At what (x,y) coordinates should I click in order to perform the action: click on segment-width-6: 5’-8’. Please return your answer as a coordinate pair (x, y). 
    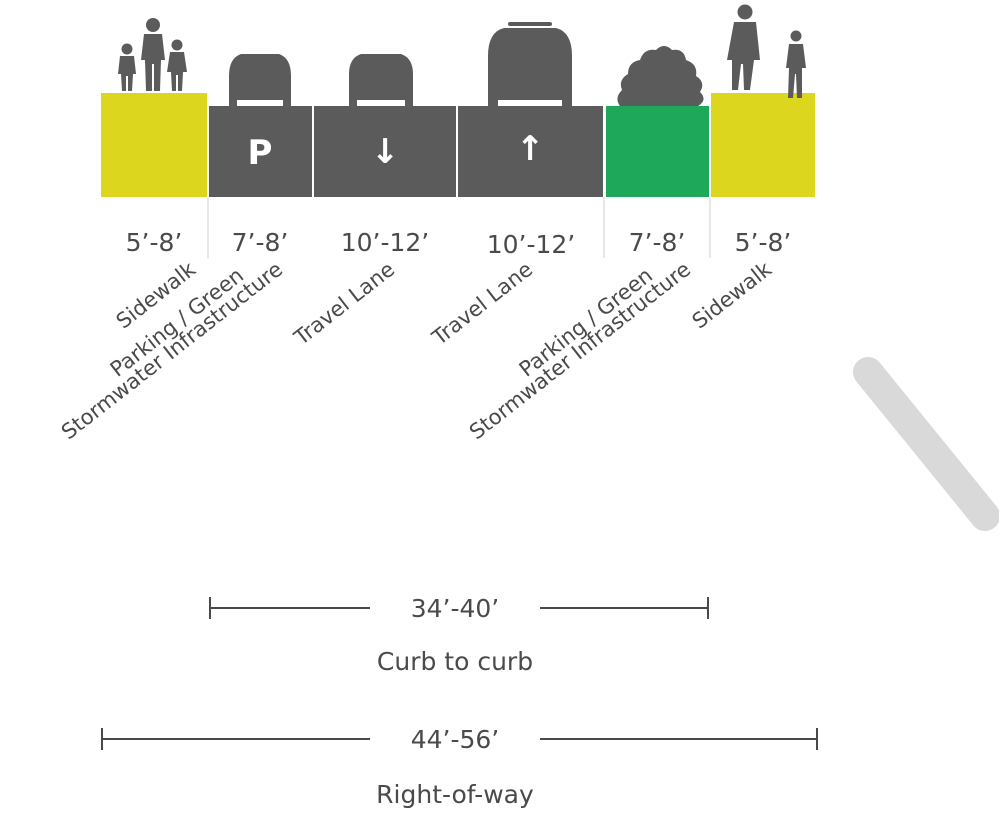
    Looking at the image, I should click on (763, 242).